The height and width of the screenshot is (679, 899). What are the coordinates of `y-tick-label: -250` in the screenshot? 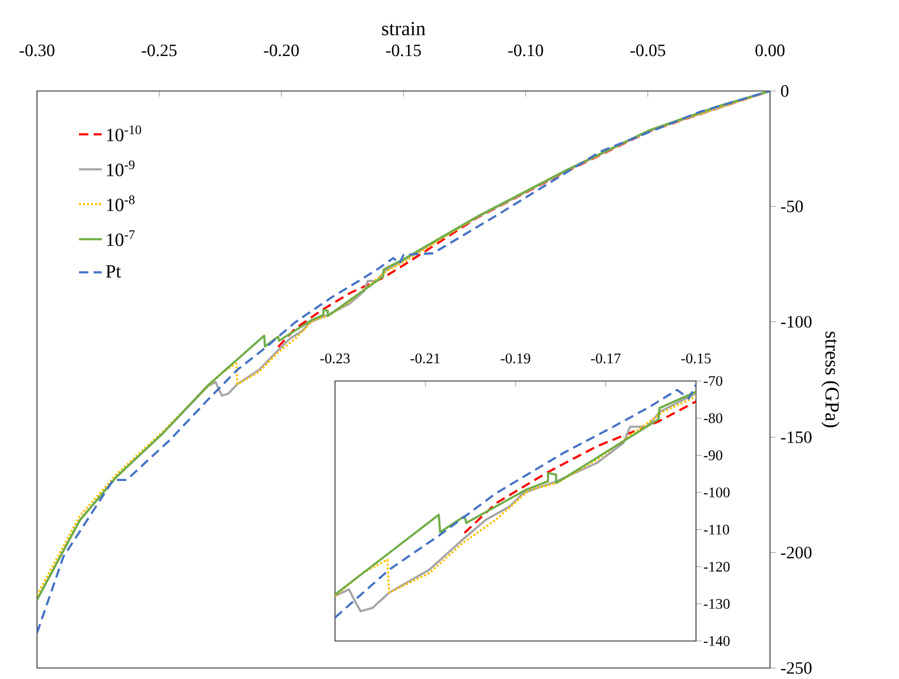 It's located at (796, 668).